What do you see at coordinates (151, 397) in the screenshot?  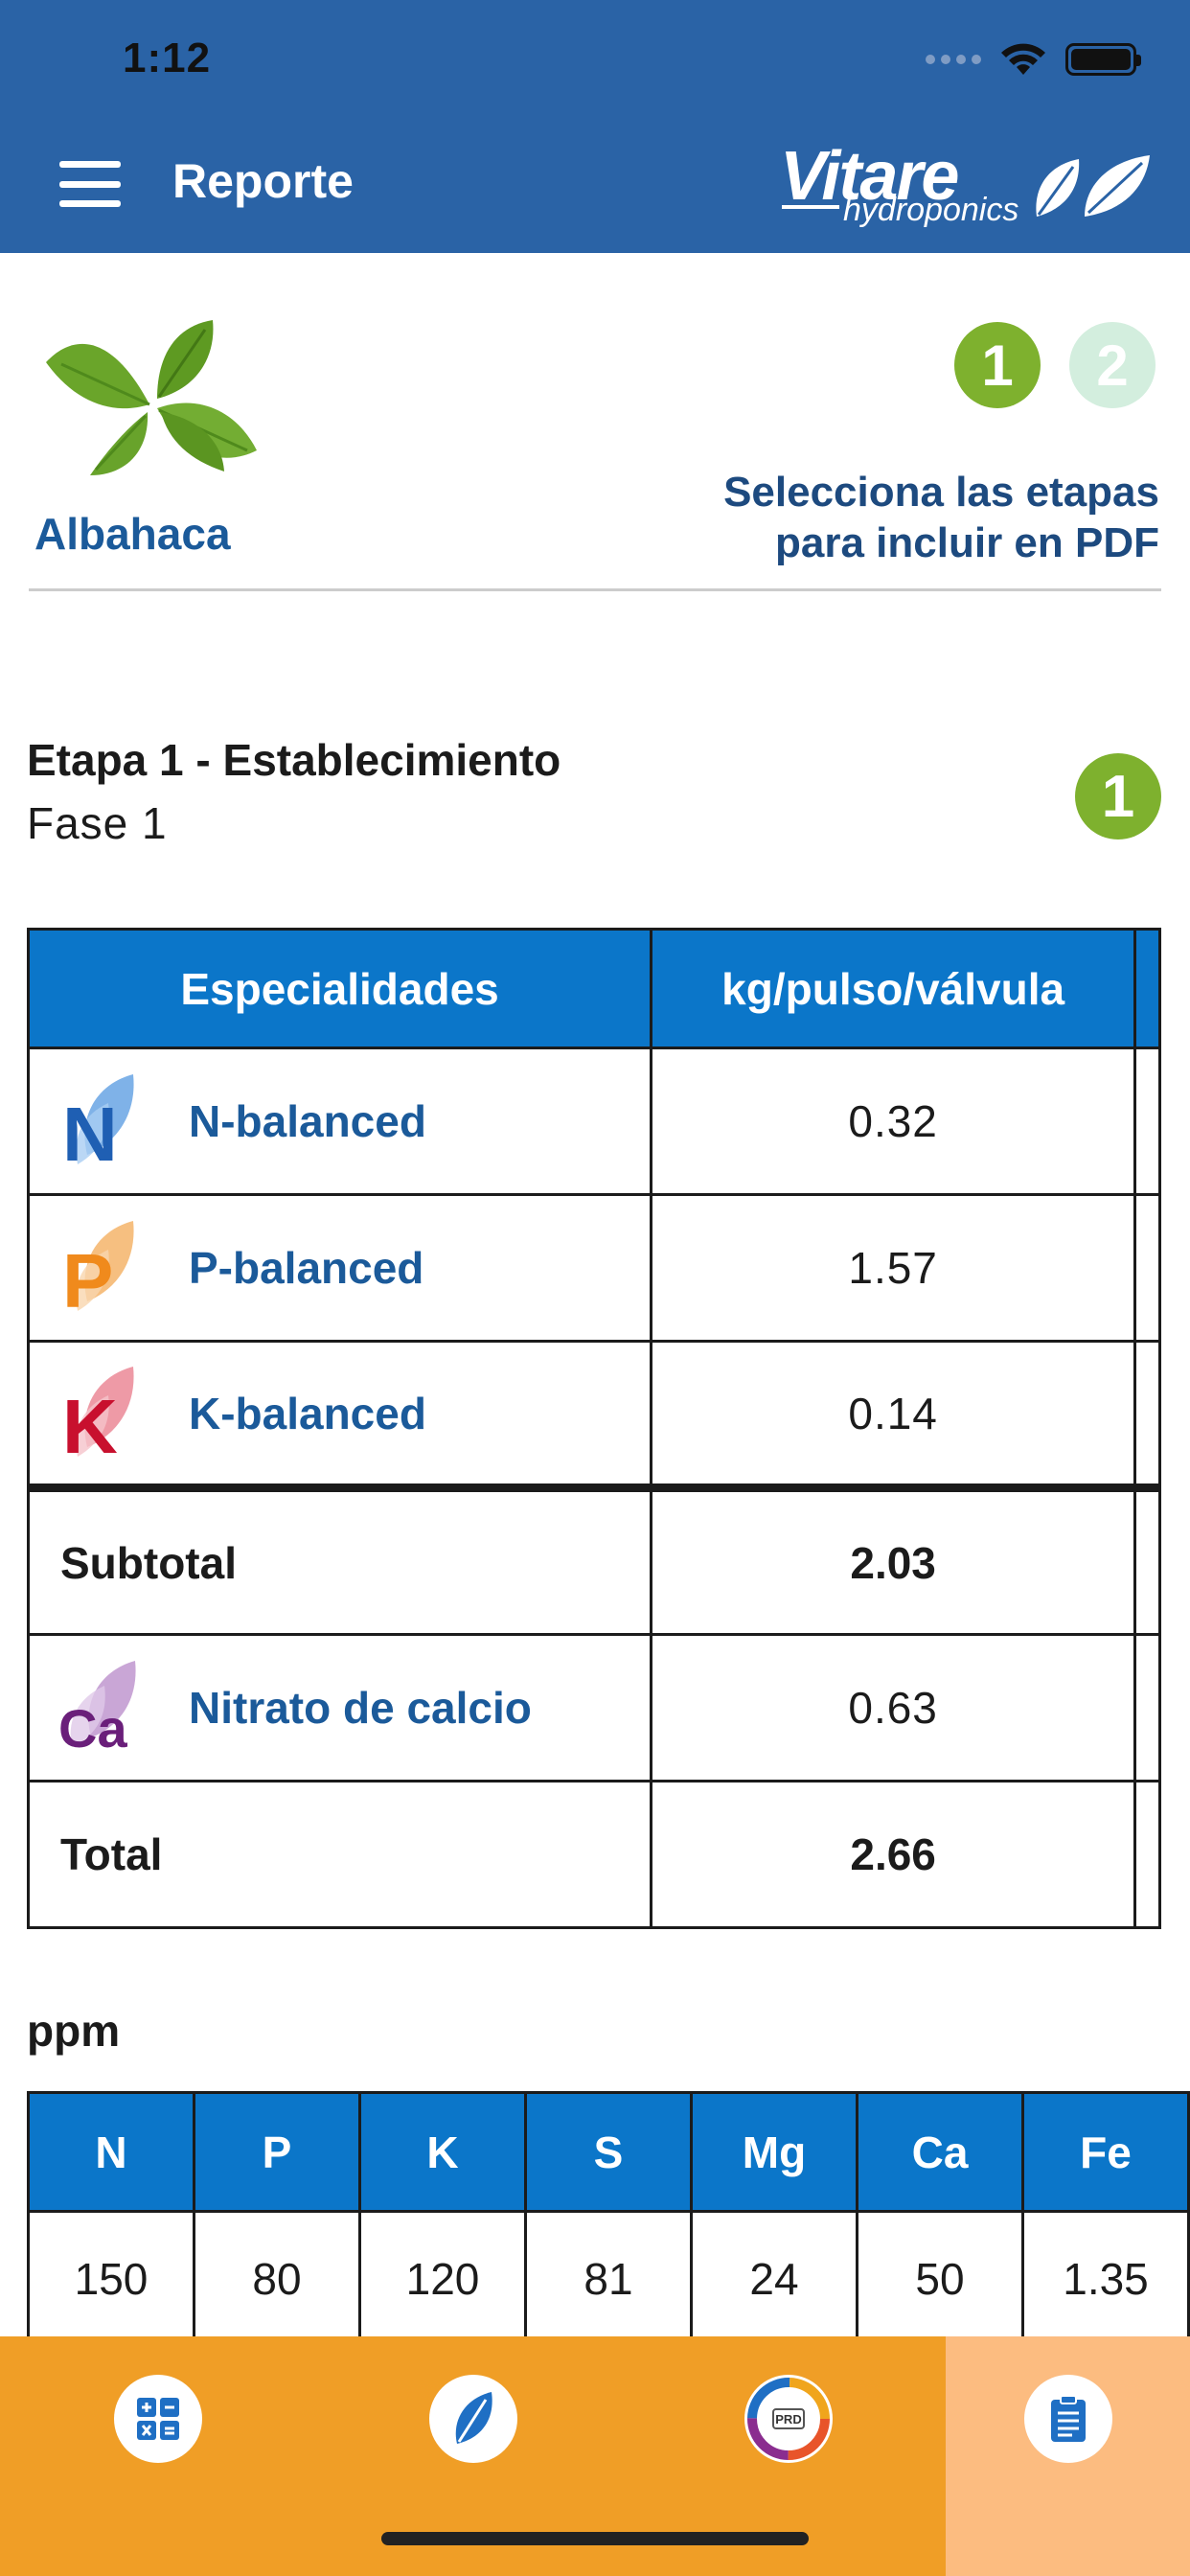 I see `basil-image` at bounding box center [151, 397].